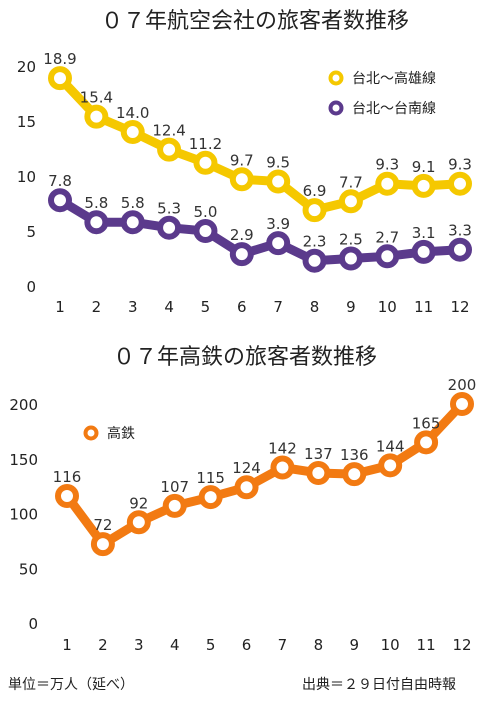  I want to click on data-label: 144, so click(390, 446).